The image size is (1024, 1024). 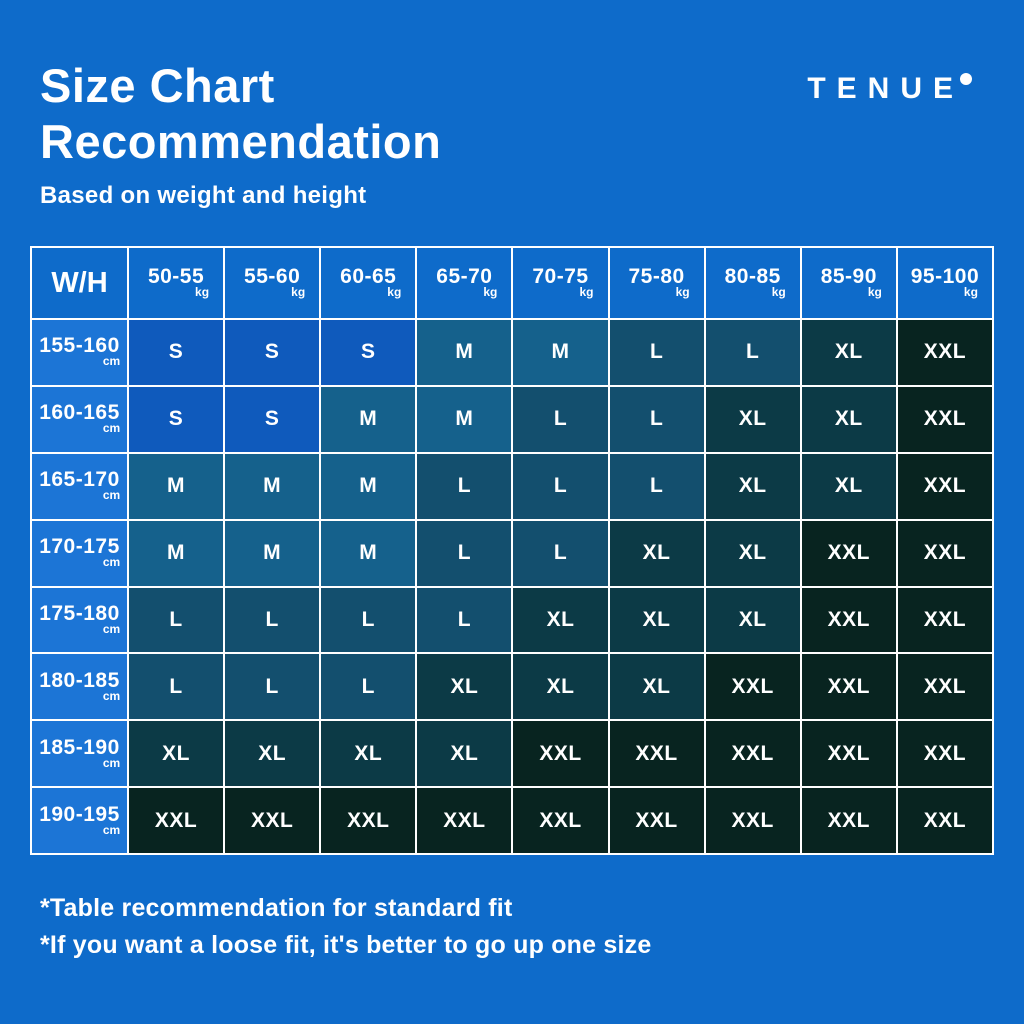 I want to click on weight-header-8-unit: kg, so click(x=970, y=292).